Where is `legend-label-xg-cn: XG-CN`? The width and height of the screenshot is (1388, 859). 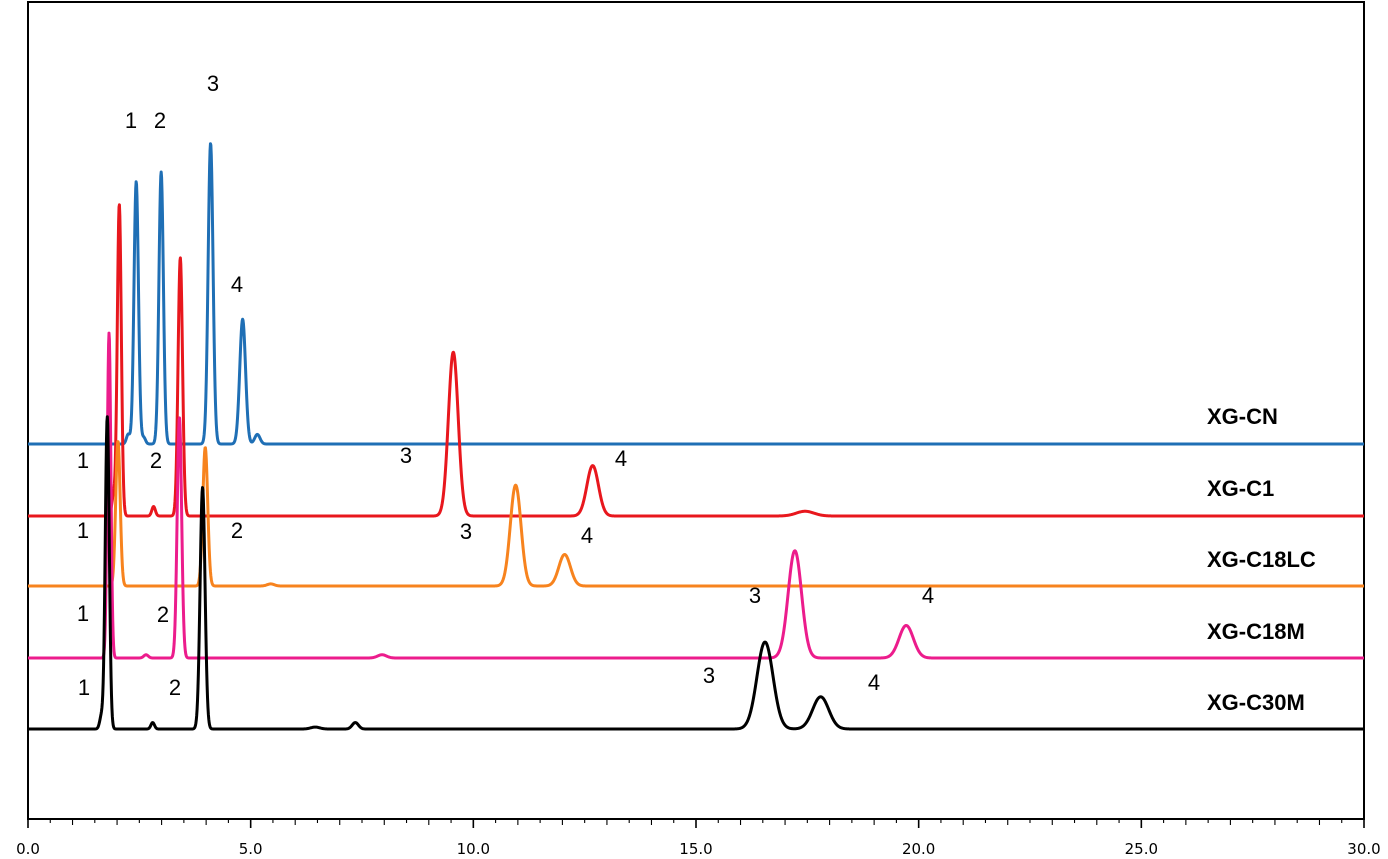 legend-label-xg-cn: XG-CN is located at coordinates (1242, 416).